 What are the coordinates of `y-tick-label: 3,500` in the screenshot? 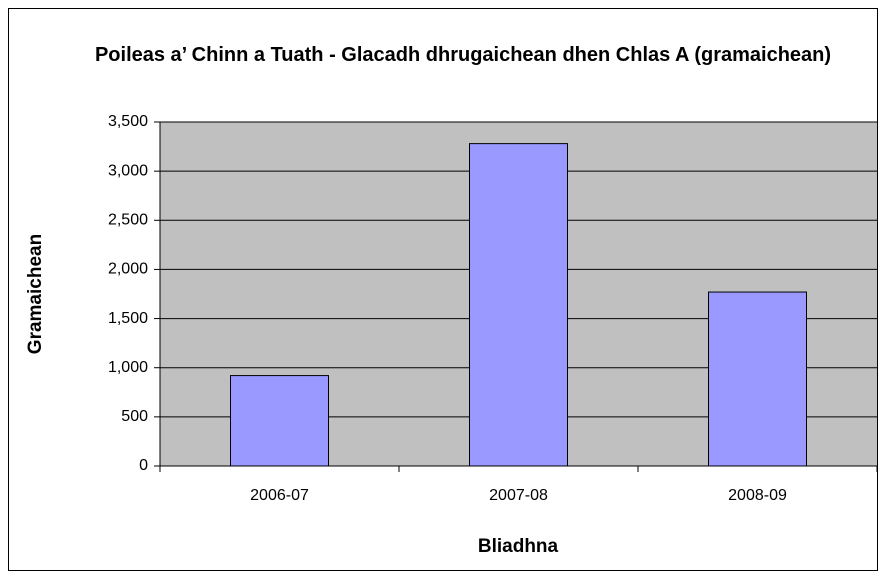 It's located at (128, 121).